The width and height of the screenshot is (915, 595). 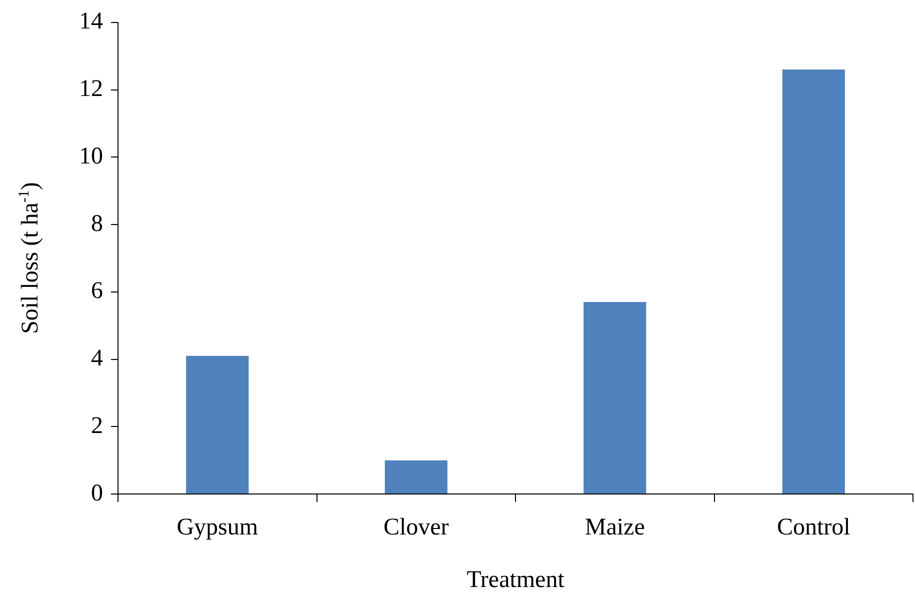 What do you see at coordinates (91, 89) in the screenshot?
I see `y-tick-label: 12` at bounding box center [91, 89].